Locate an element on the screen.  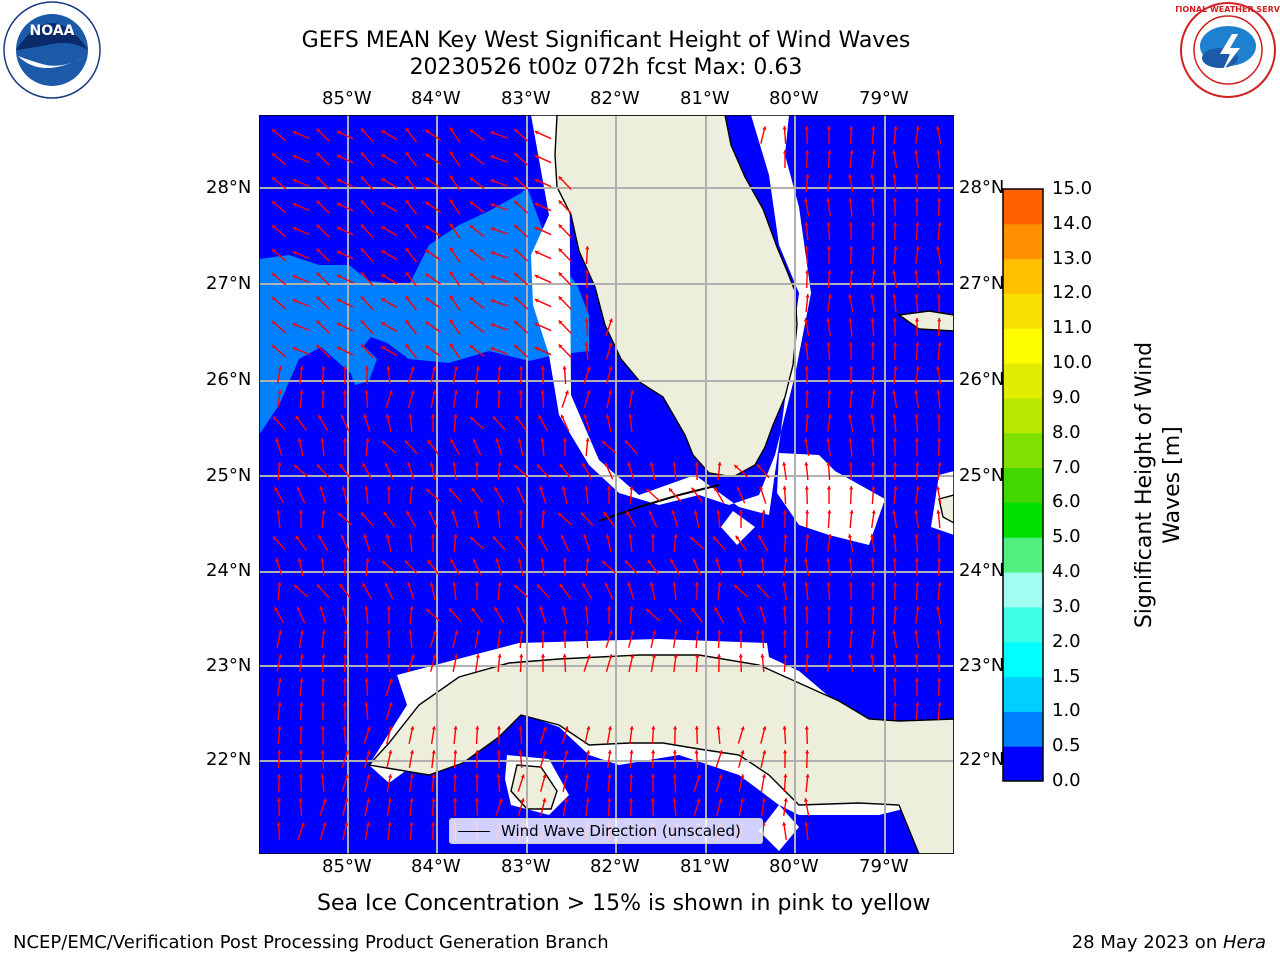
tick-right-lat: 27°N is located at coordinates (982, 283).